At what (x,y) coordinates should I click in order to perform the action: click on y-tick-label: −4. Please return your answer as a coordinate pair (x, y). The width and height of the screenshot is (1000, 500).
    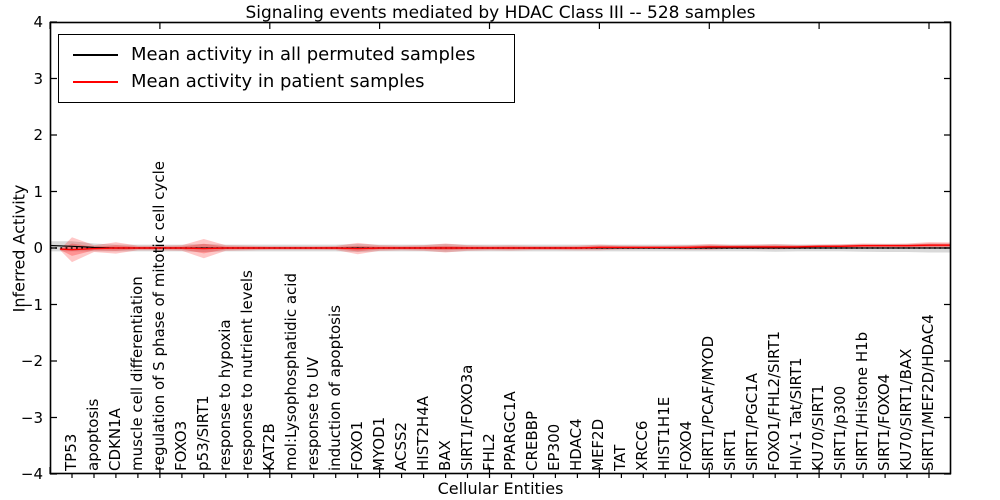
    Looking at the image, I should click on (31, 474).